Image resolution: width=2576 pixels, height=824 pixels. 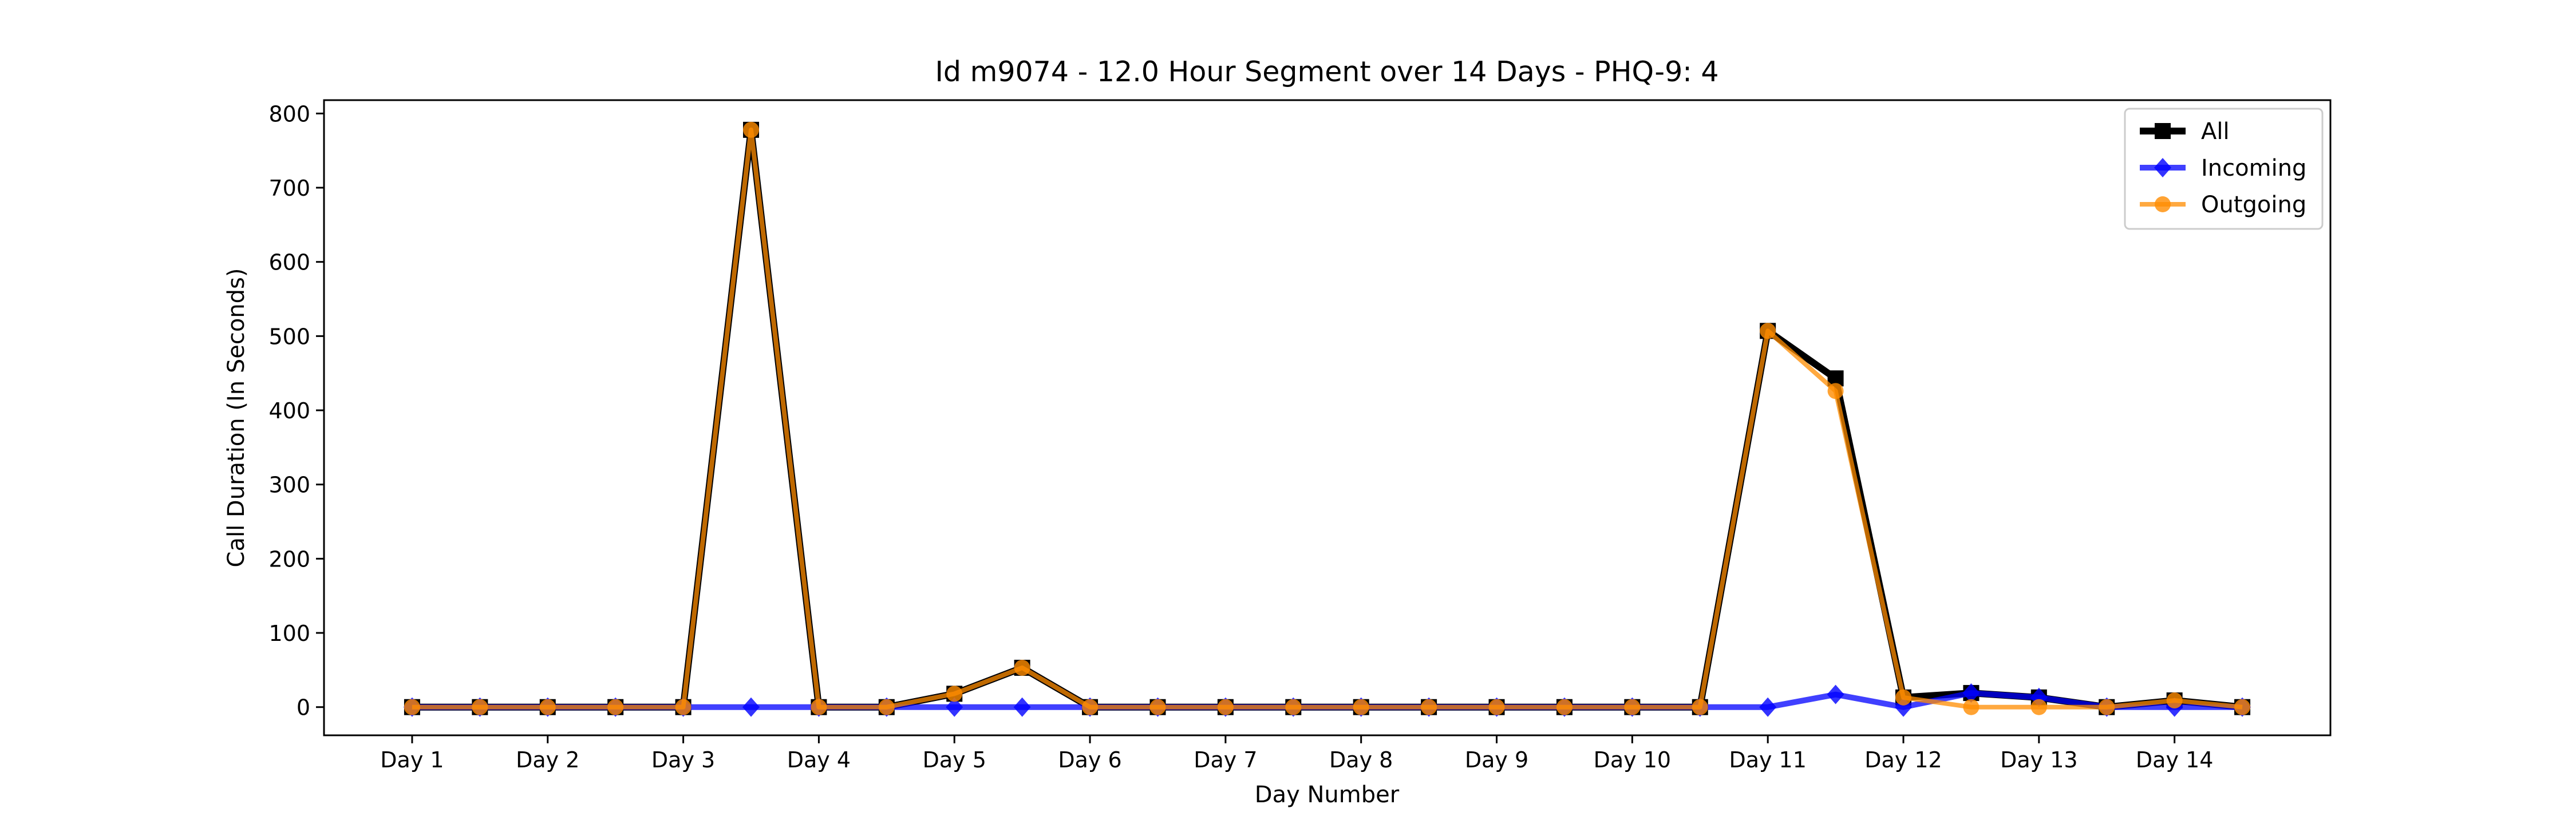 What do you see at coordinates (289, 559) in the screenshot?
I see `y-tick-label: 200` at bounding box center [289, 559].